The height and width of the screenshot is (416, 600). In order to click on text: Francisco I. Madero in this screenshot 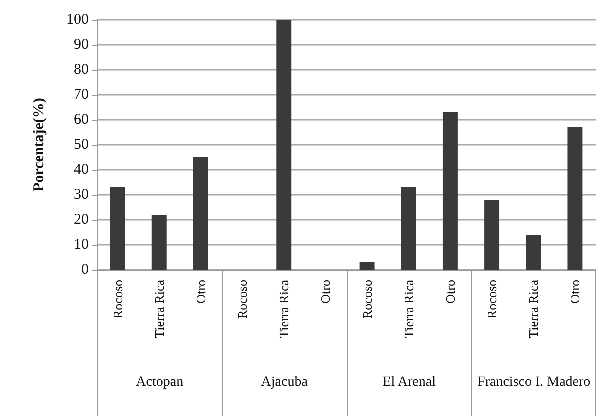, I will do `click(534, 382)`.